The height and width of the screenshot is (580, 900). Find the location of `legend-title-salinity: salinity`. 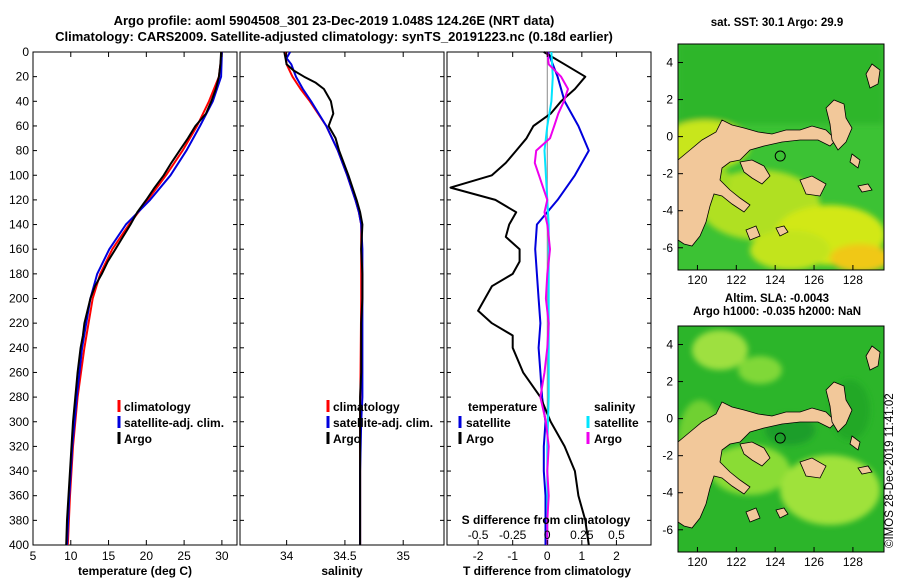

legend-title-salinity: salinity is located at coordinates (615, 407).